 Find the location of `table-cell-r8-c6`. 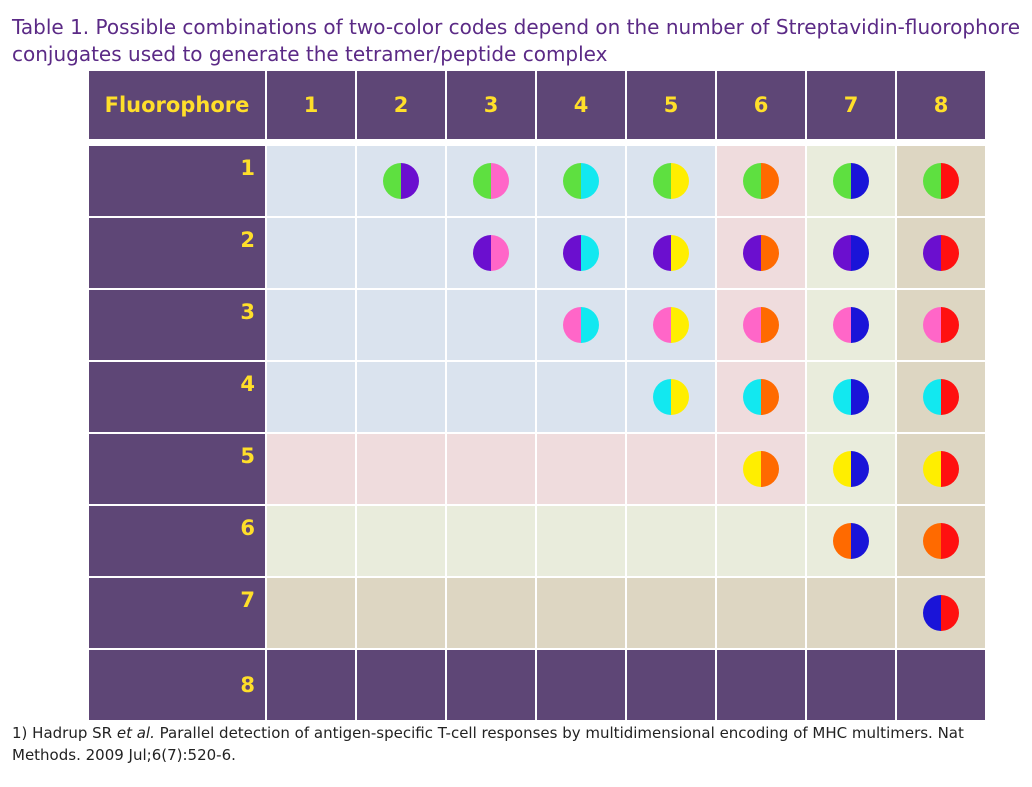

table-cell-r8-c6 is located at coordinates (761, 685).